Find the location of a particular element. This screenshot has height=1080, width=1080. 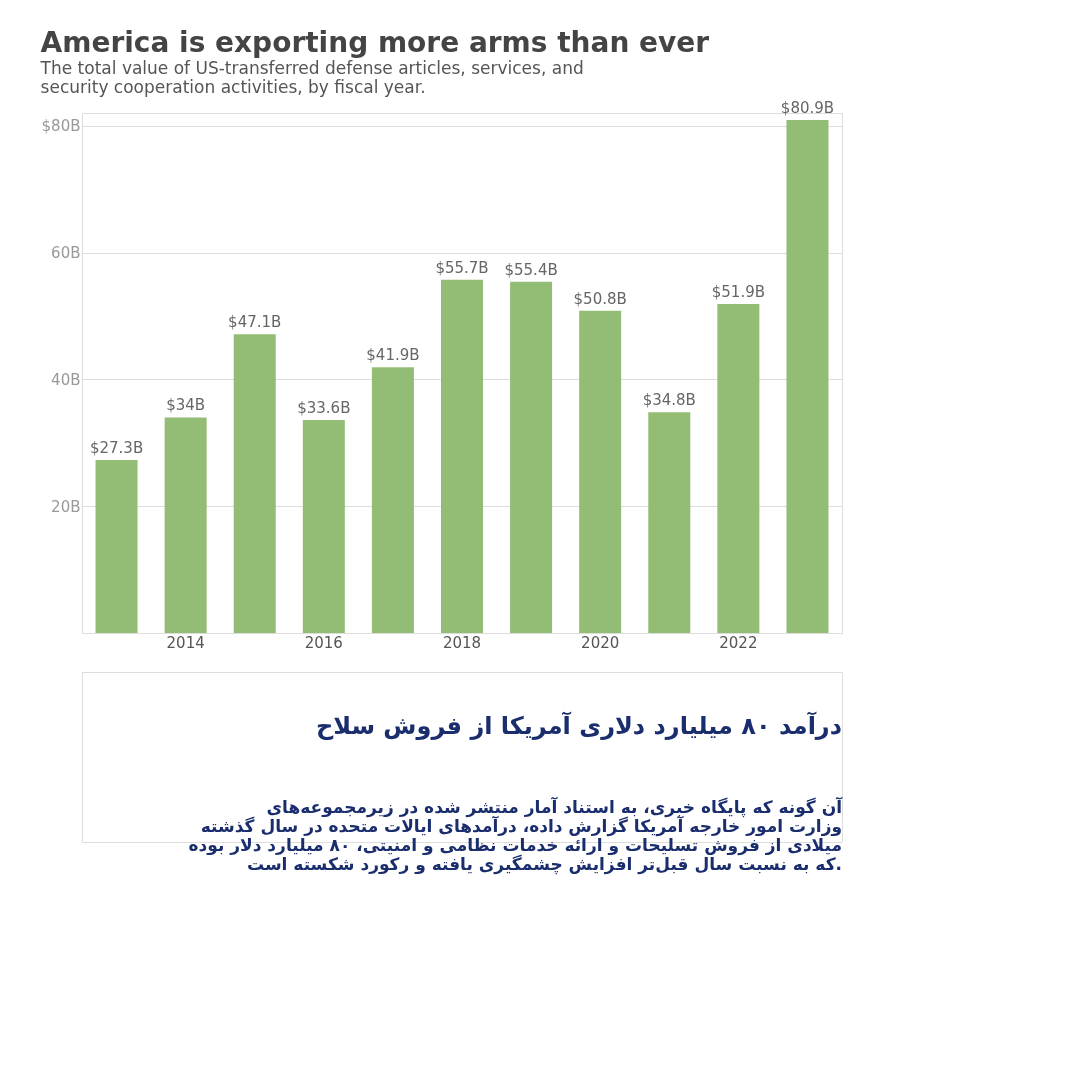

data-label: $33.6B is located at coordinates (324, 407).